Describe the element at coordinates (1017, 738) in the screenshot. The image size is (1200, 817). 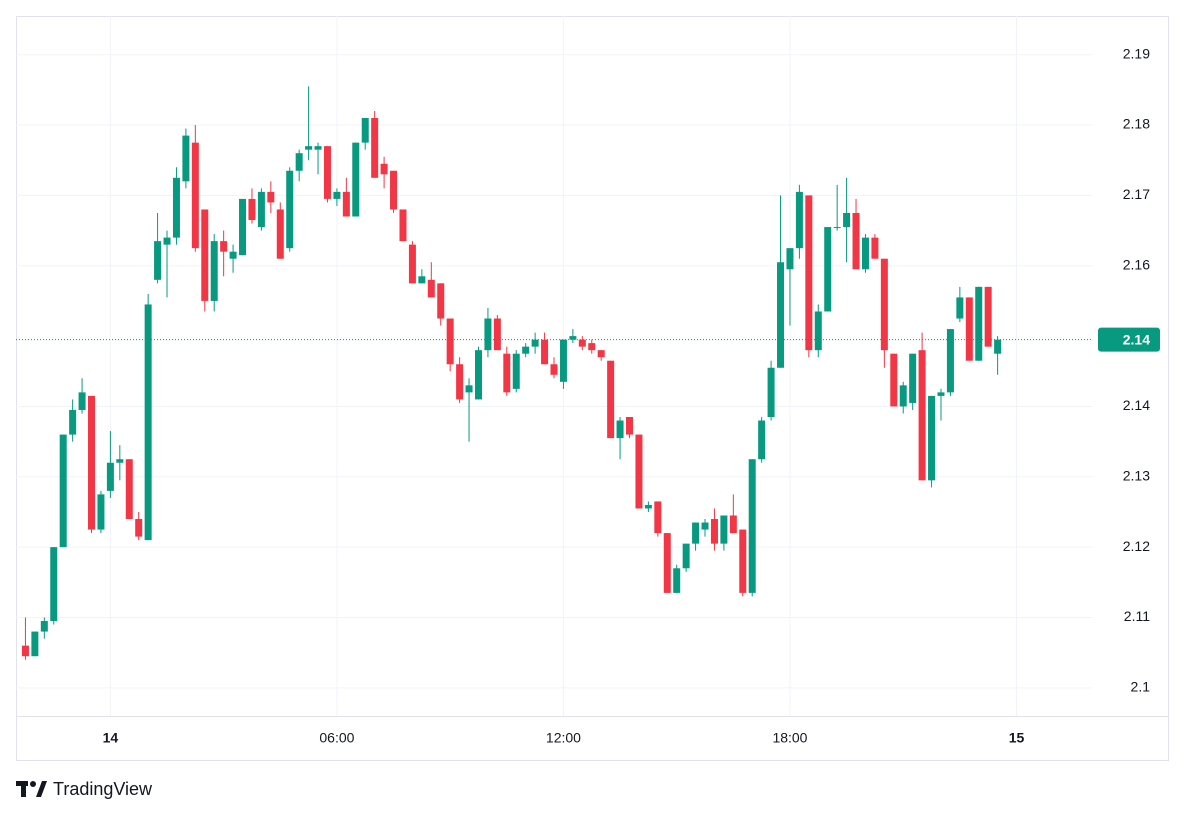
I see `x-tick-label: 15` at that location.